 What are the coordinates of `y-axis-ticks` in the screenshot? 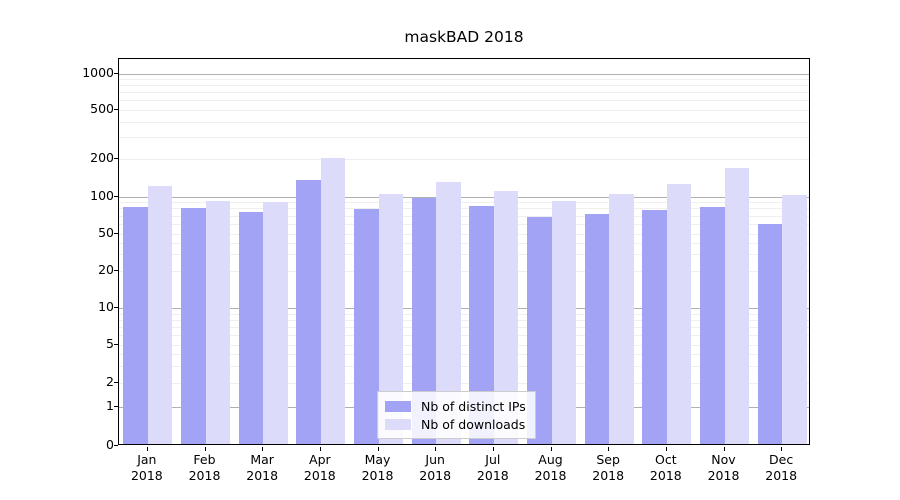 It's located at (116, 252).